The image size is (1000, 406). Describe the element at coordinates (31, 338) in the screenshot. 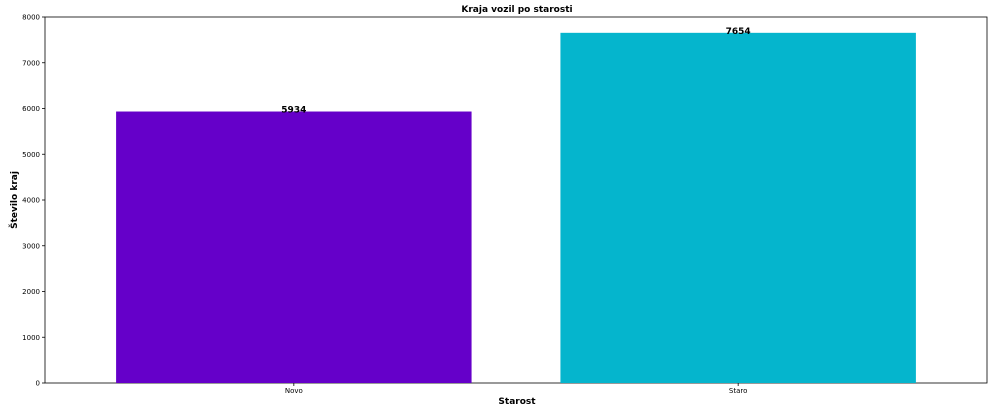

I see `y-tick-label-1000: 1000` at that location.